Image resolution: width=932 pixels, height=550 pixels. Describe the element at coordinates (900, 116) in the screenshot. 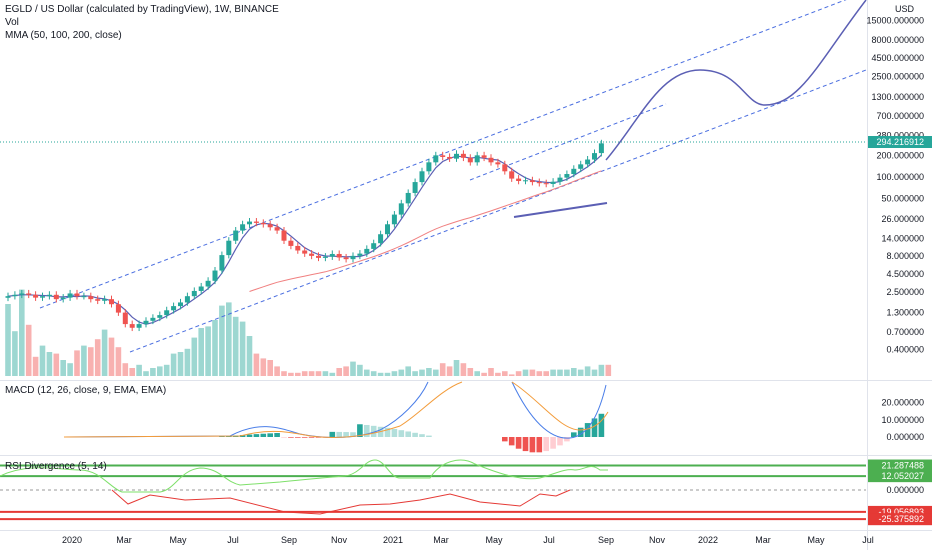

I see `price-tick-label: 700.000000` at that location.